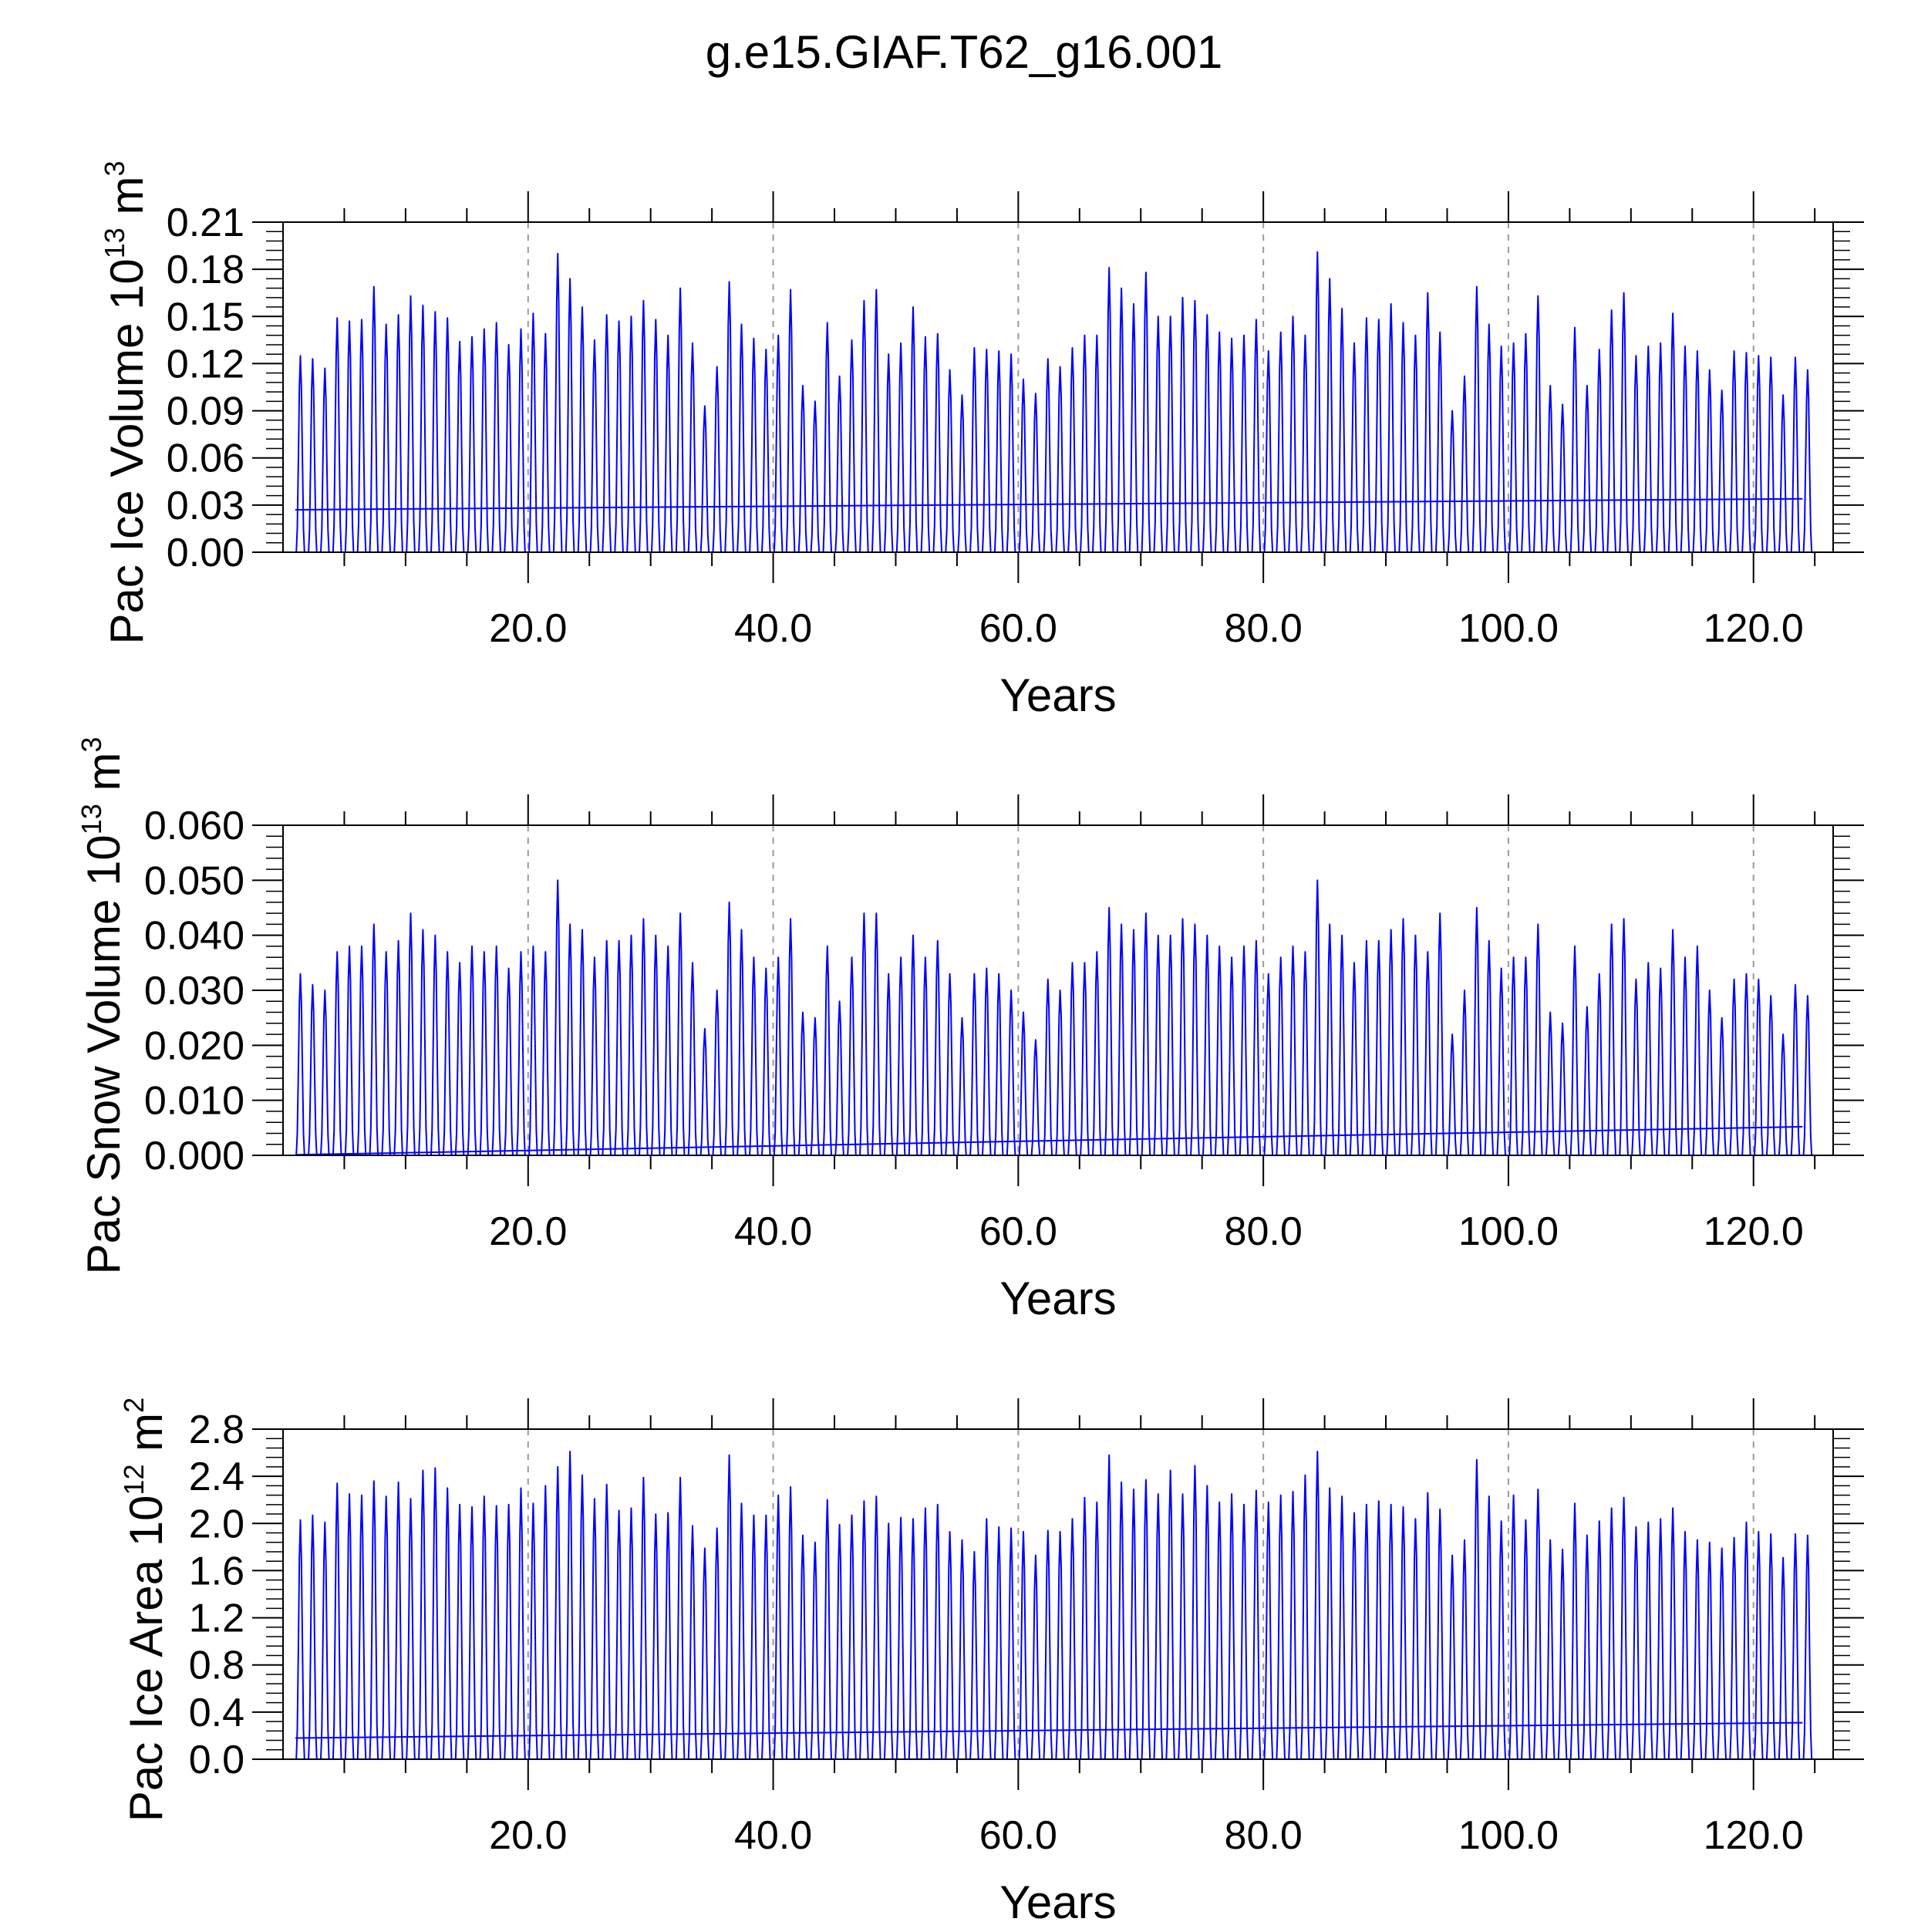 The width and height of the screenshot is (1928, 1932). I want to click on y-tick-label: 0.8, so click(216, 1666).